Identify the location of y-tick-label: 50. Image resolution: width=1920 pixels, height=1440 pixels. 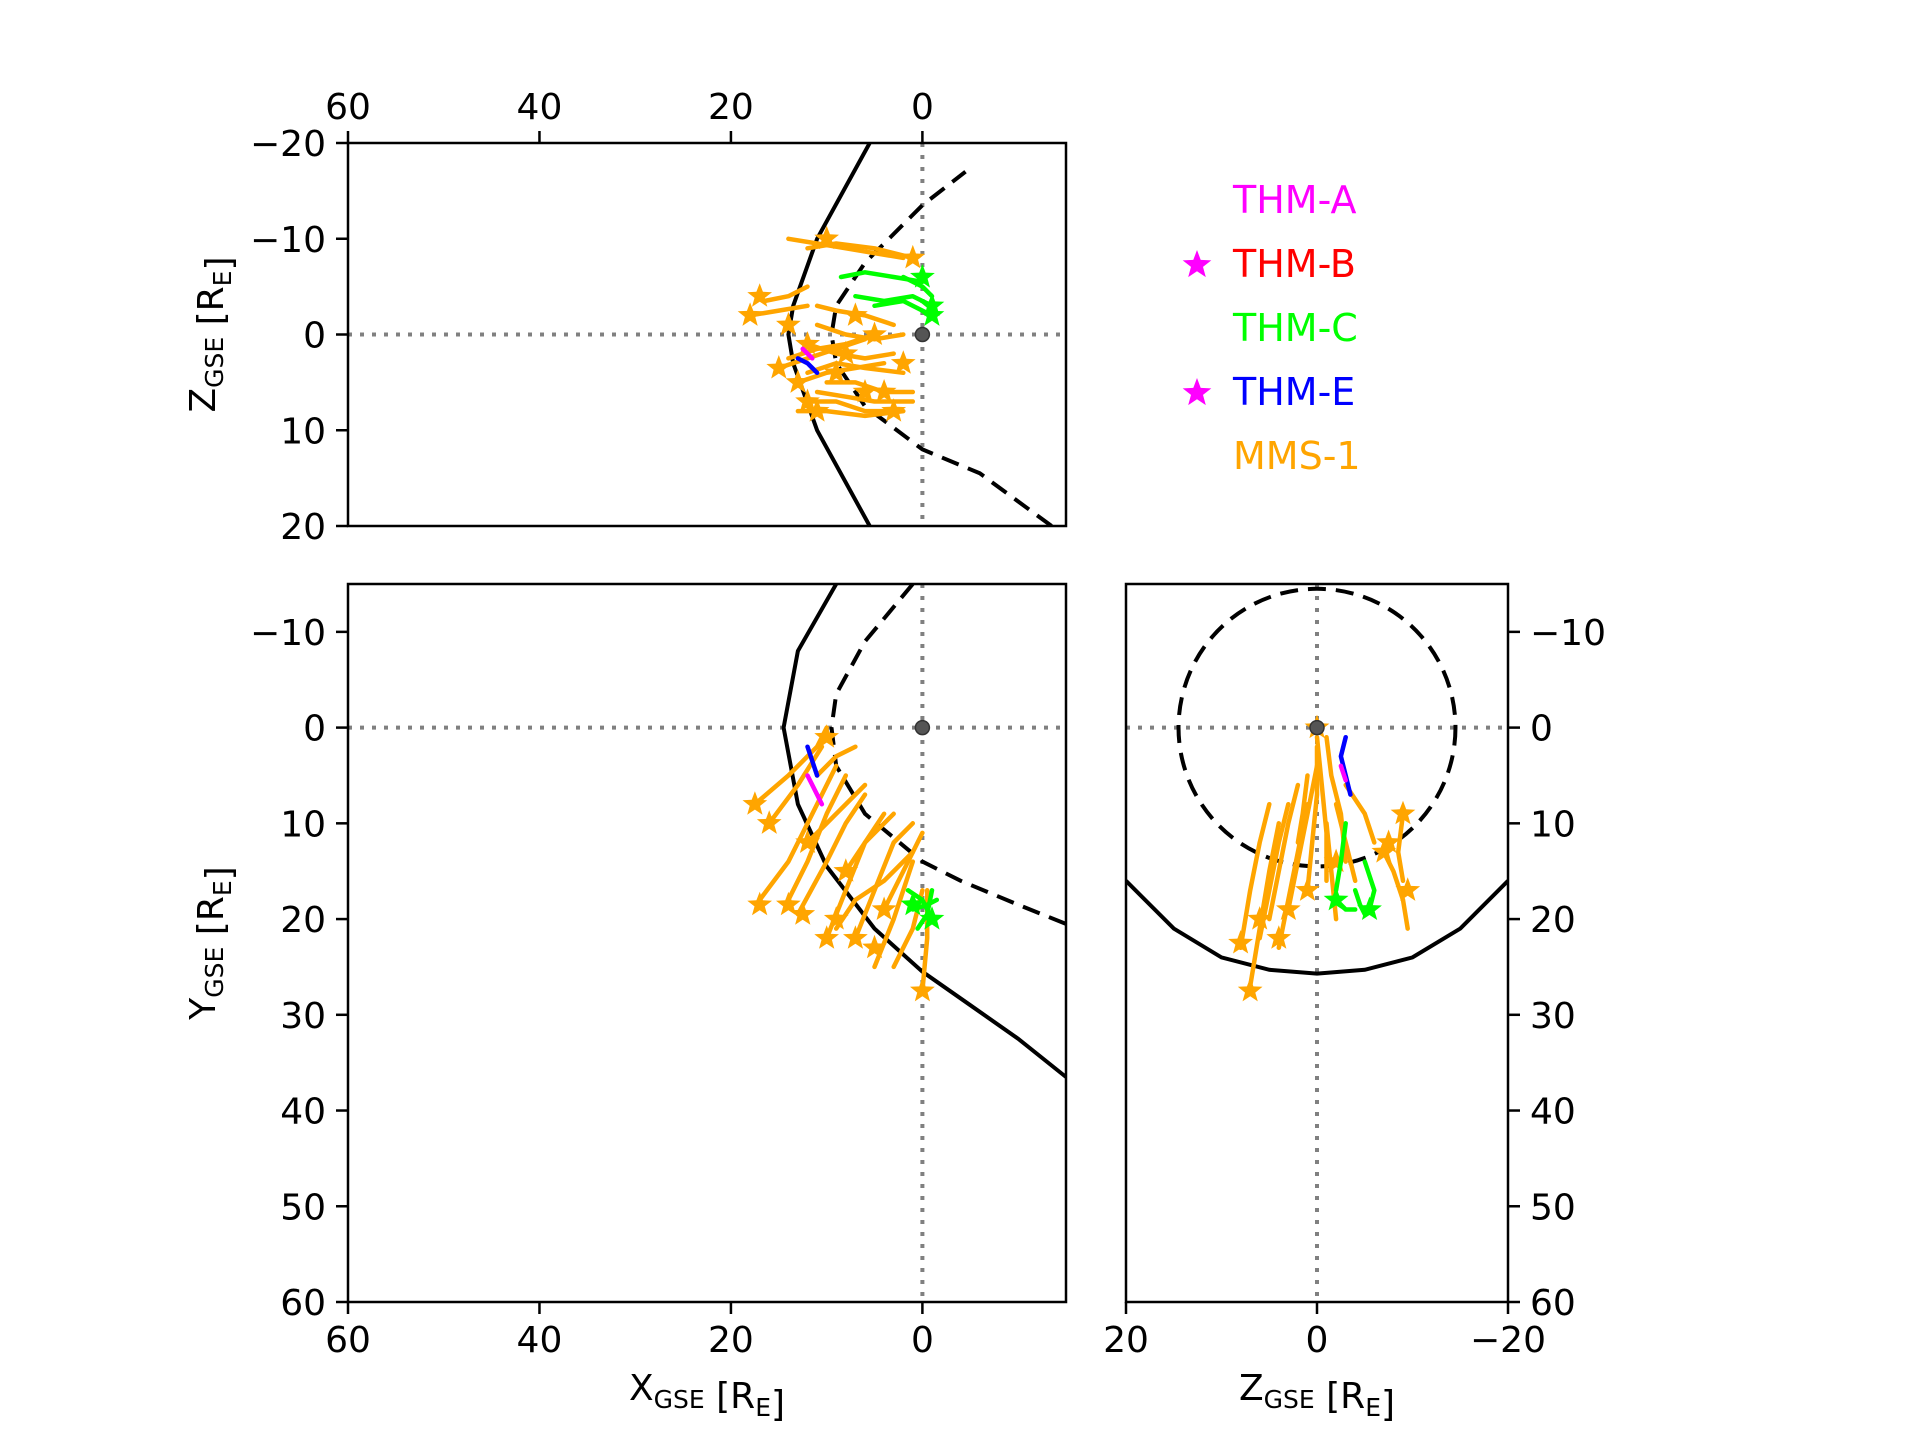
(1553, 1207).